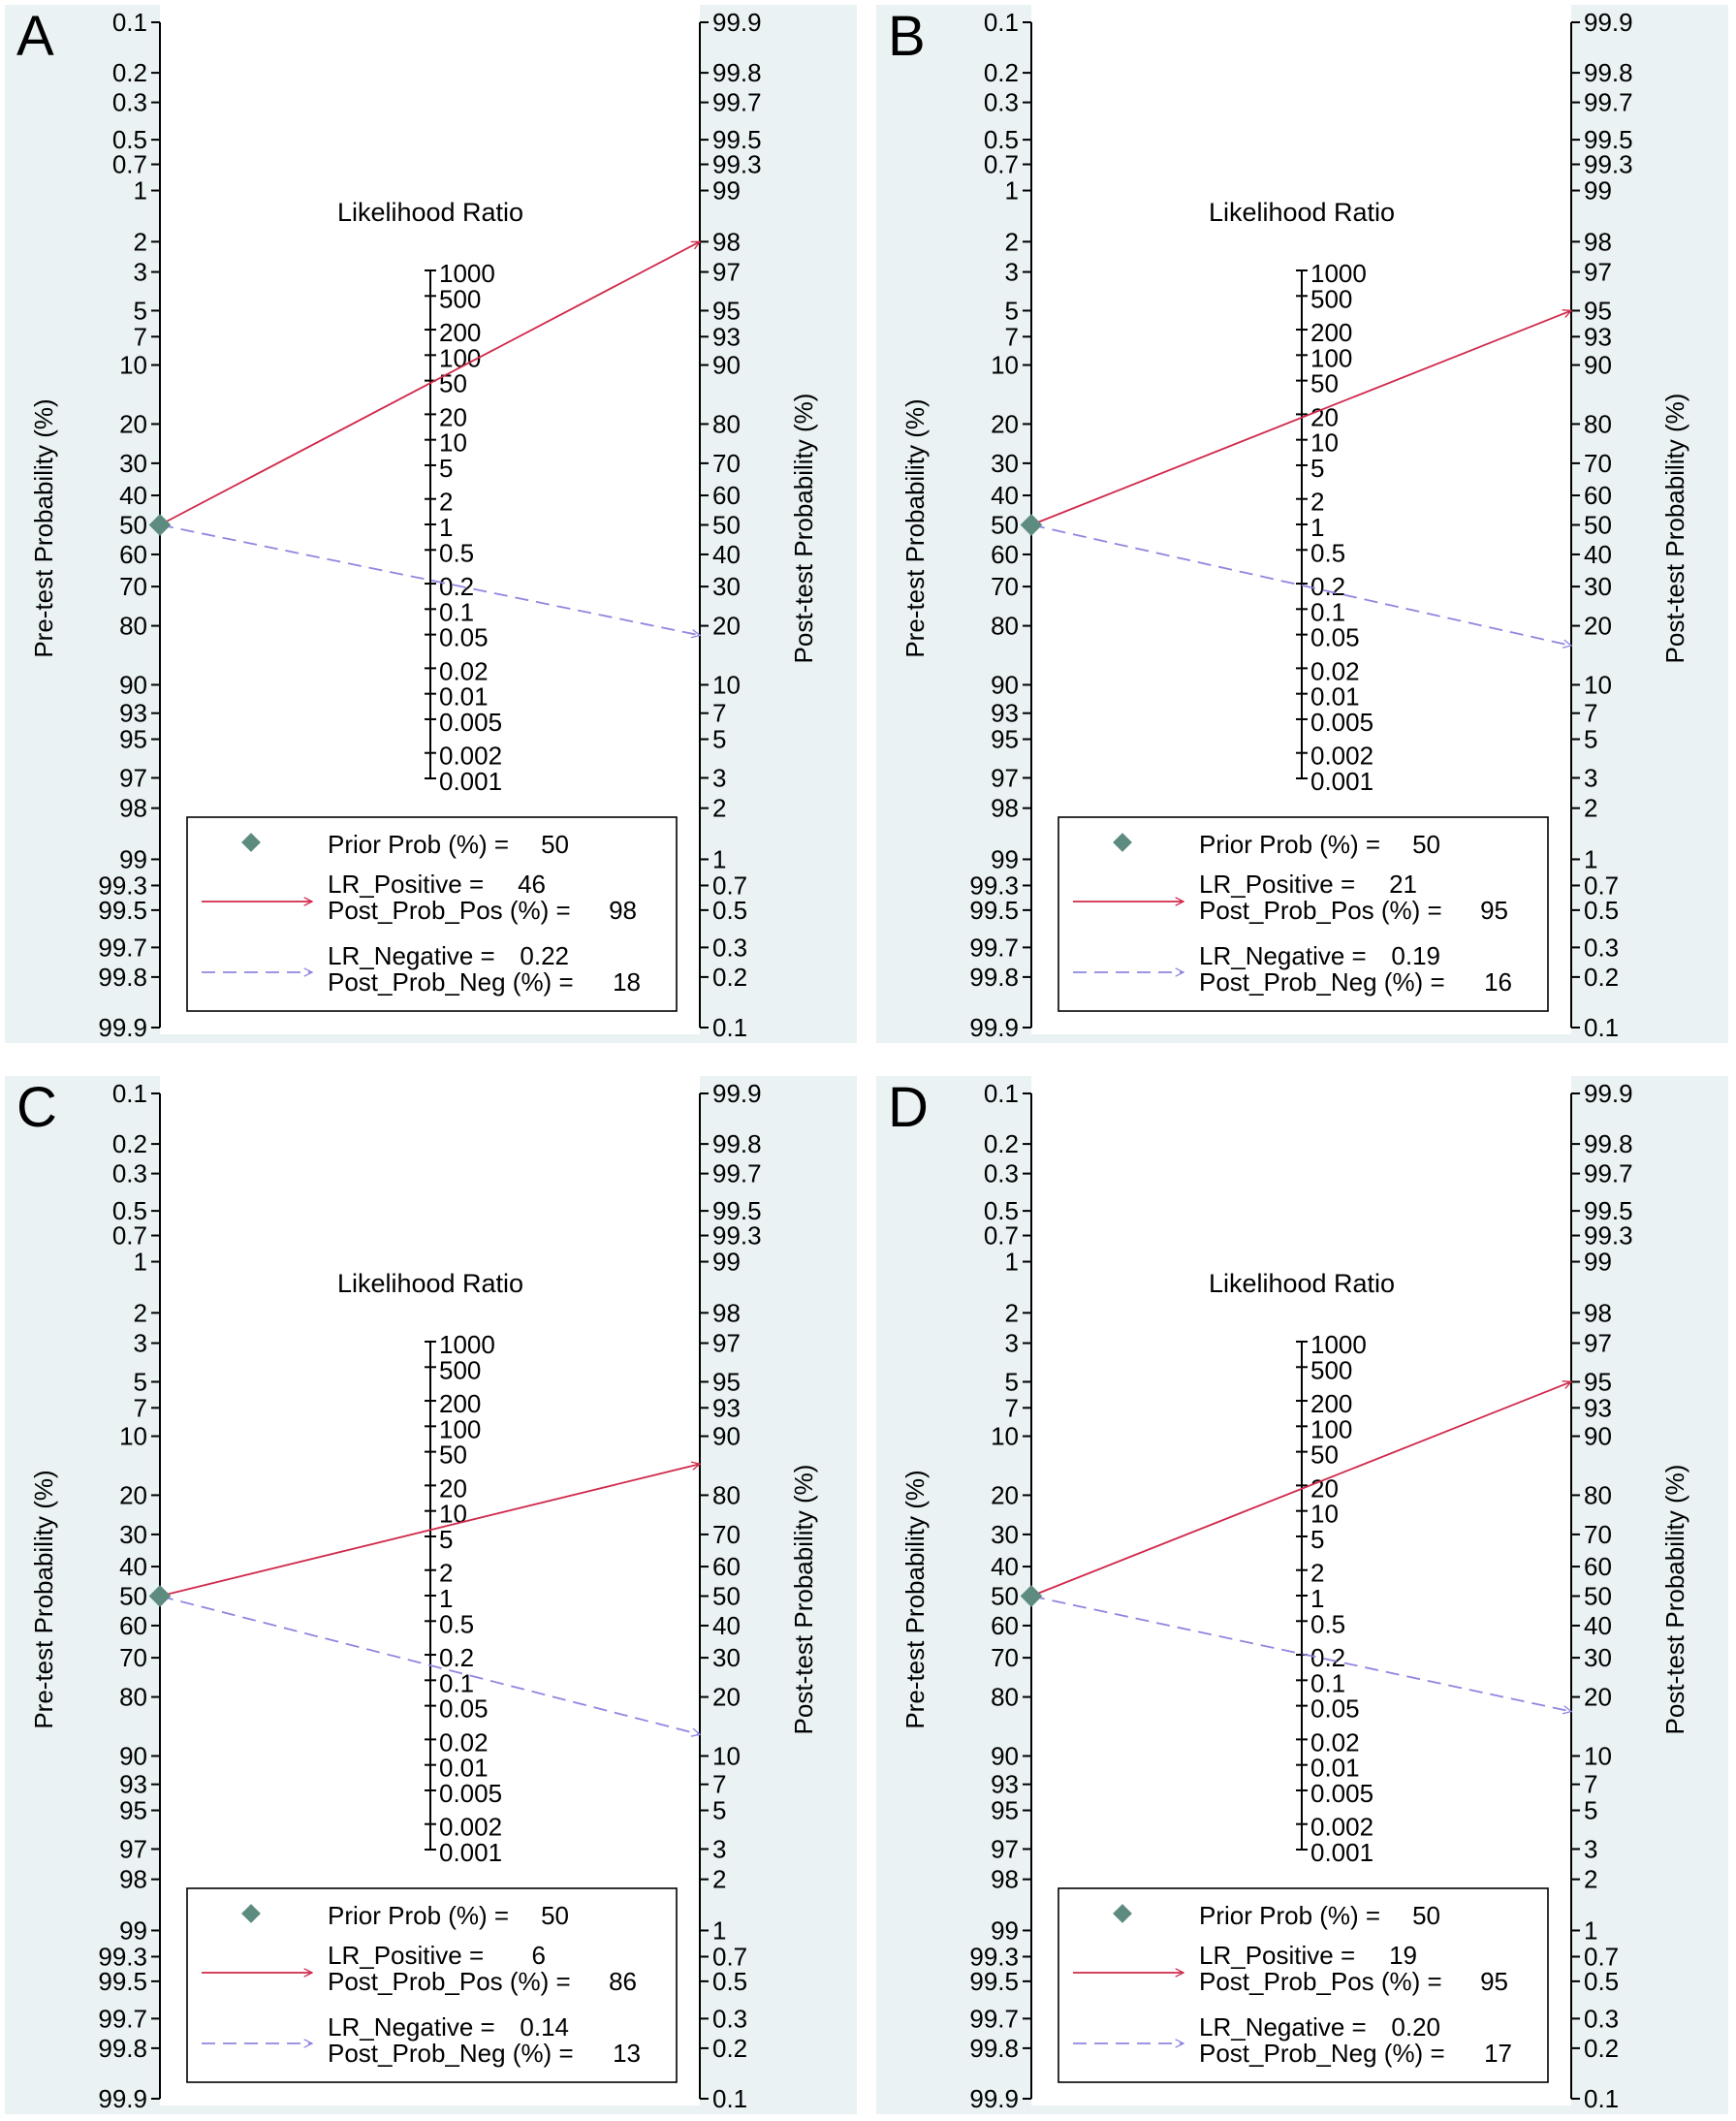 The width and height of the screenshot is (1736, 2121). What do you see at coordinates (1598, 463) in the screenshot?
I see `posttest-tick-label: 70` at bounding box center [1598, 463].